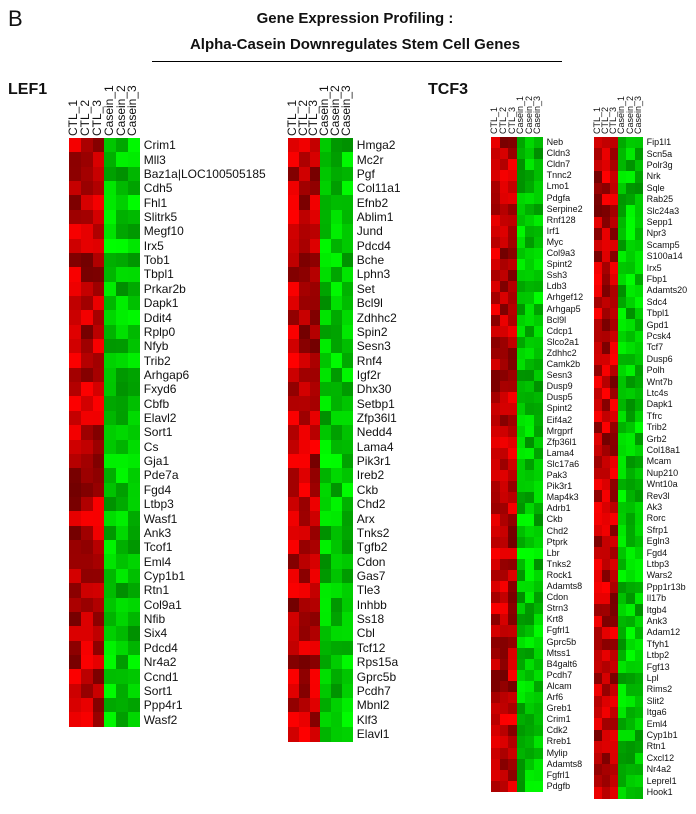 Image resolution: width=696 pixels, height=814 pixels. Describe the element at coordinates (376, 676) in the screenshot. I see `gene-label: Gprc5b` at that location.